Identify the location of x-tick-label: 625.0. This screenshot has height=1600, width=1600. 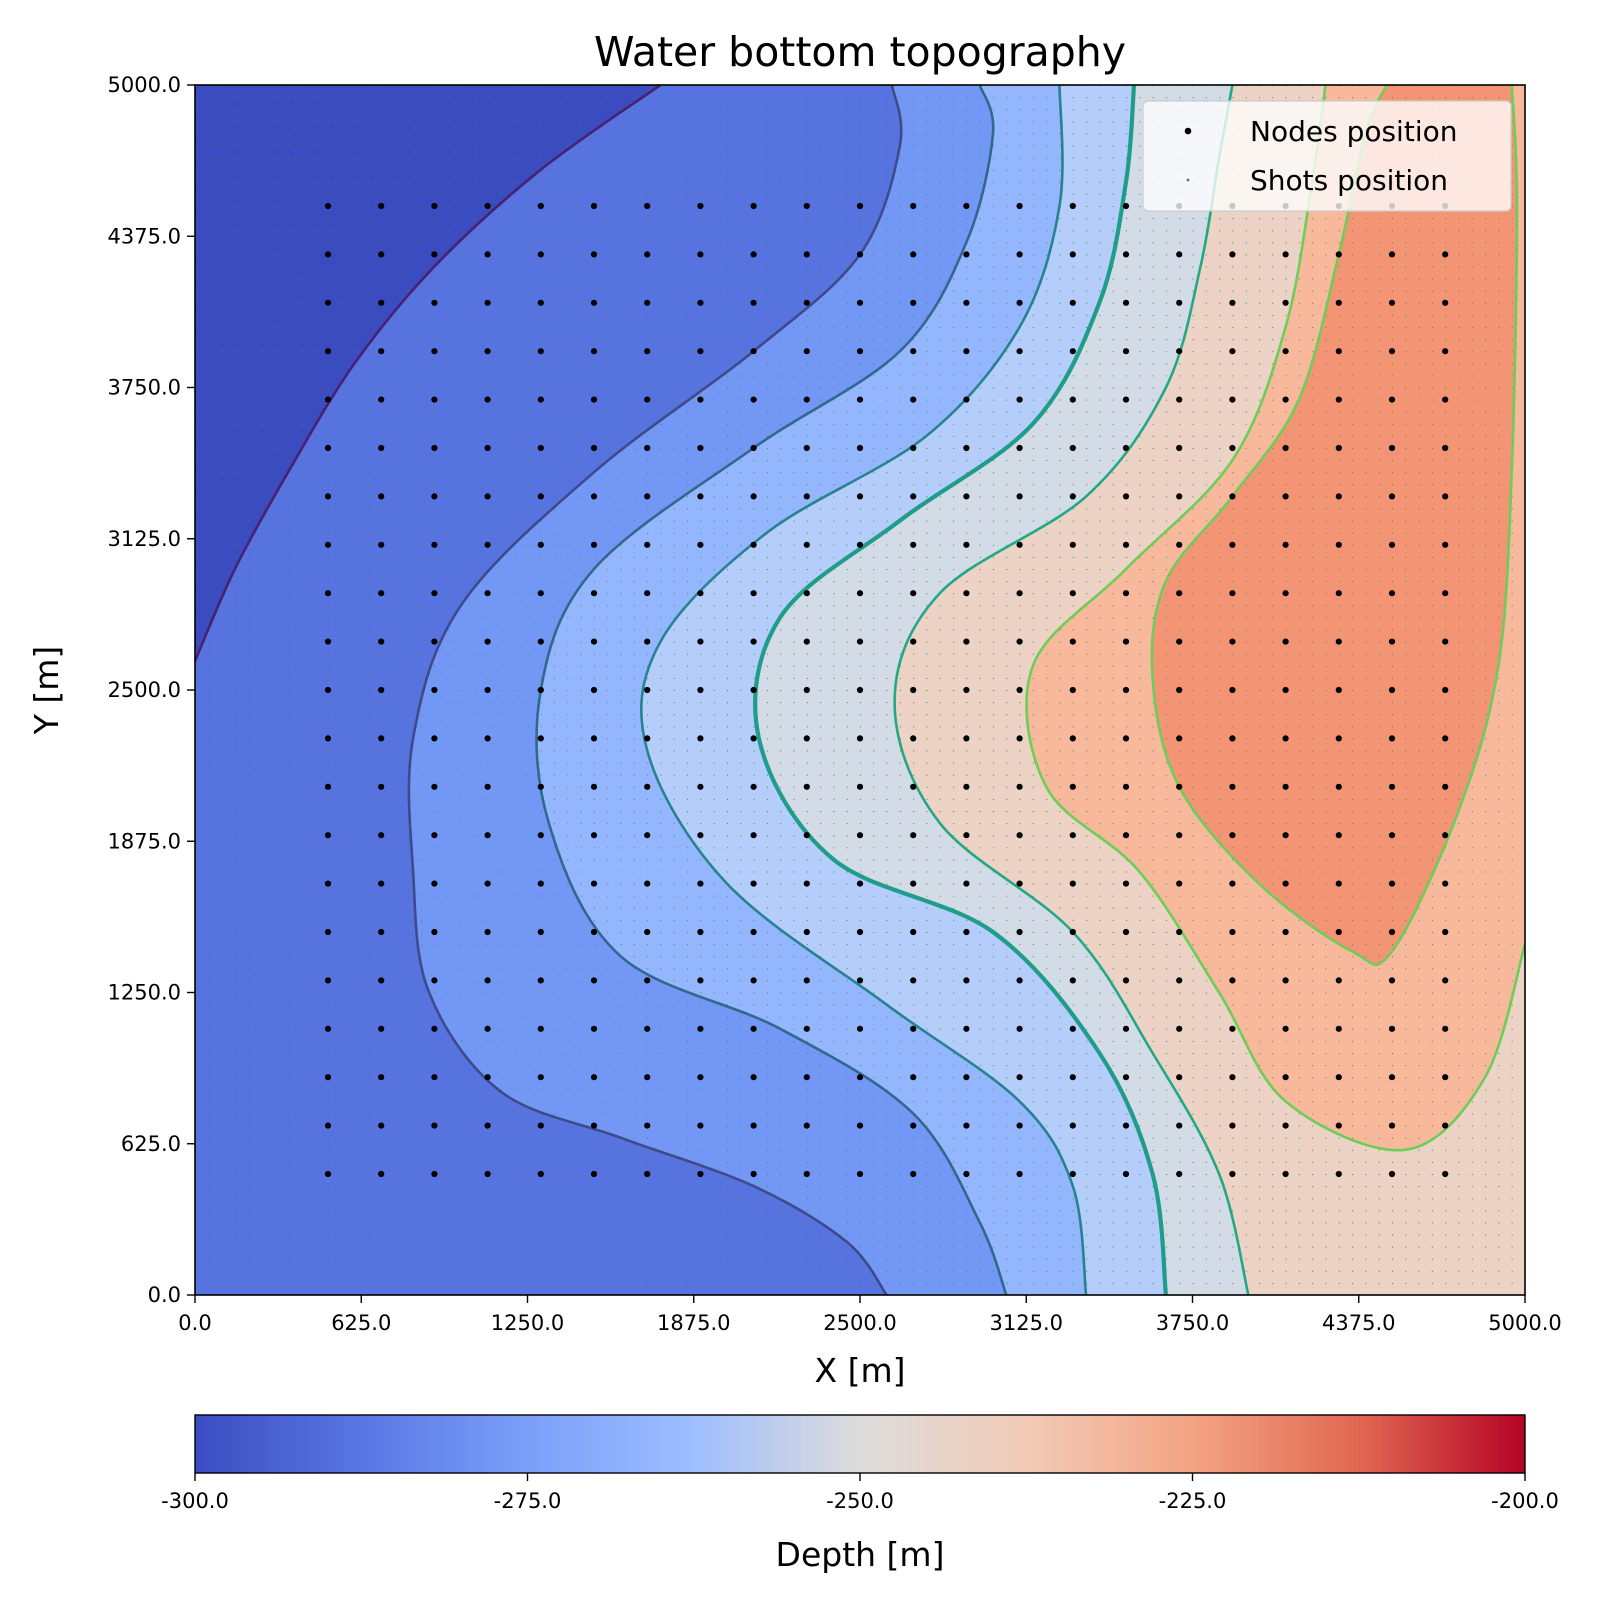
(361, 1323).